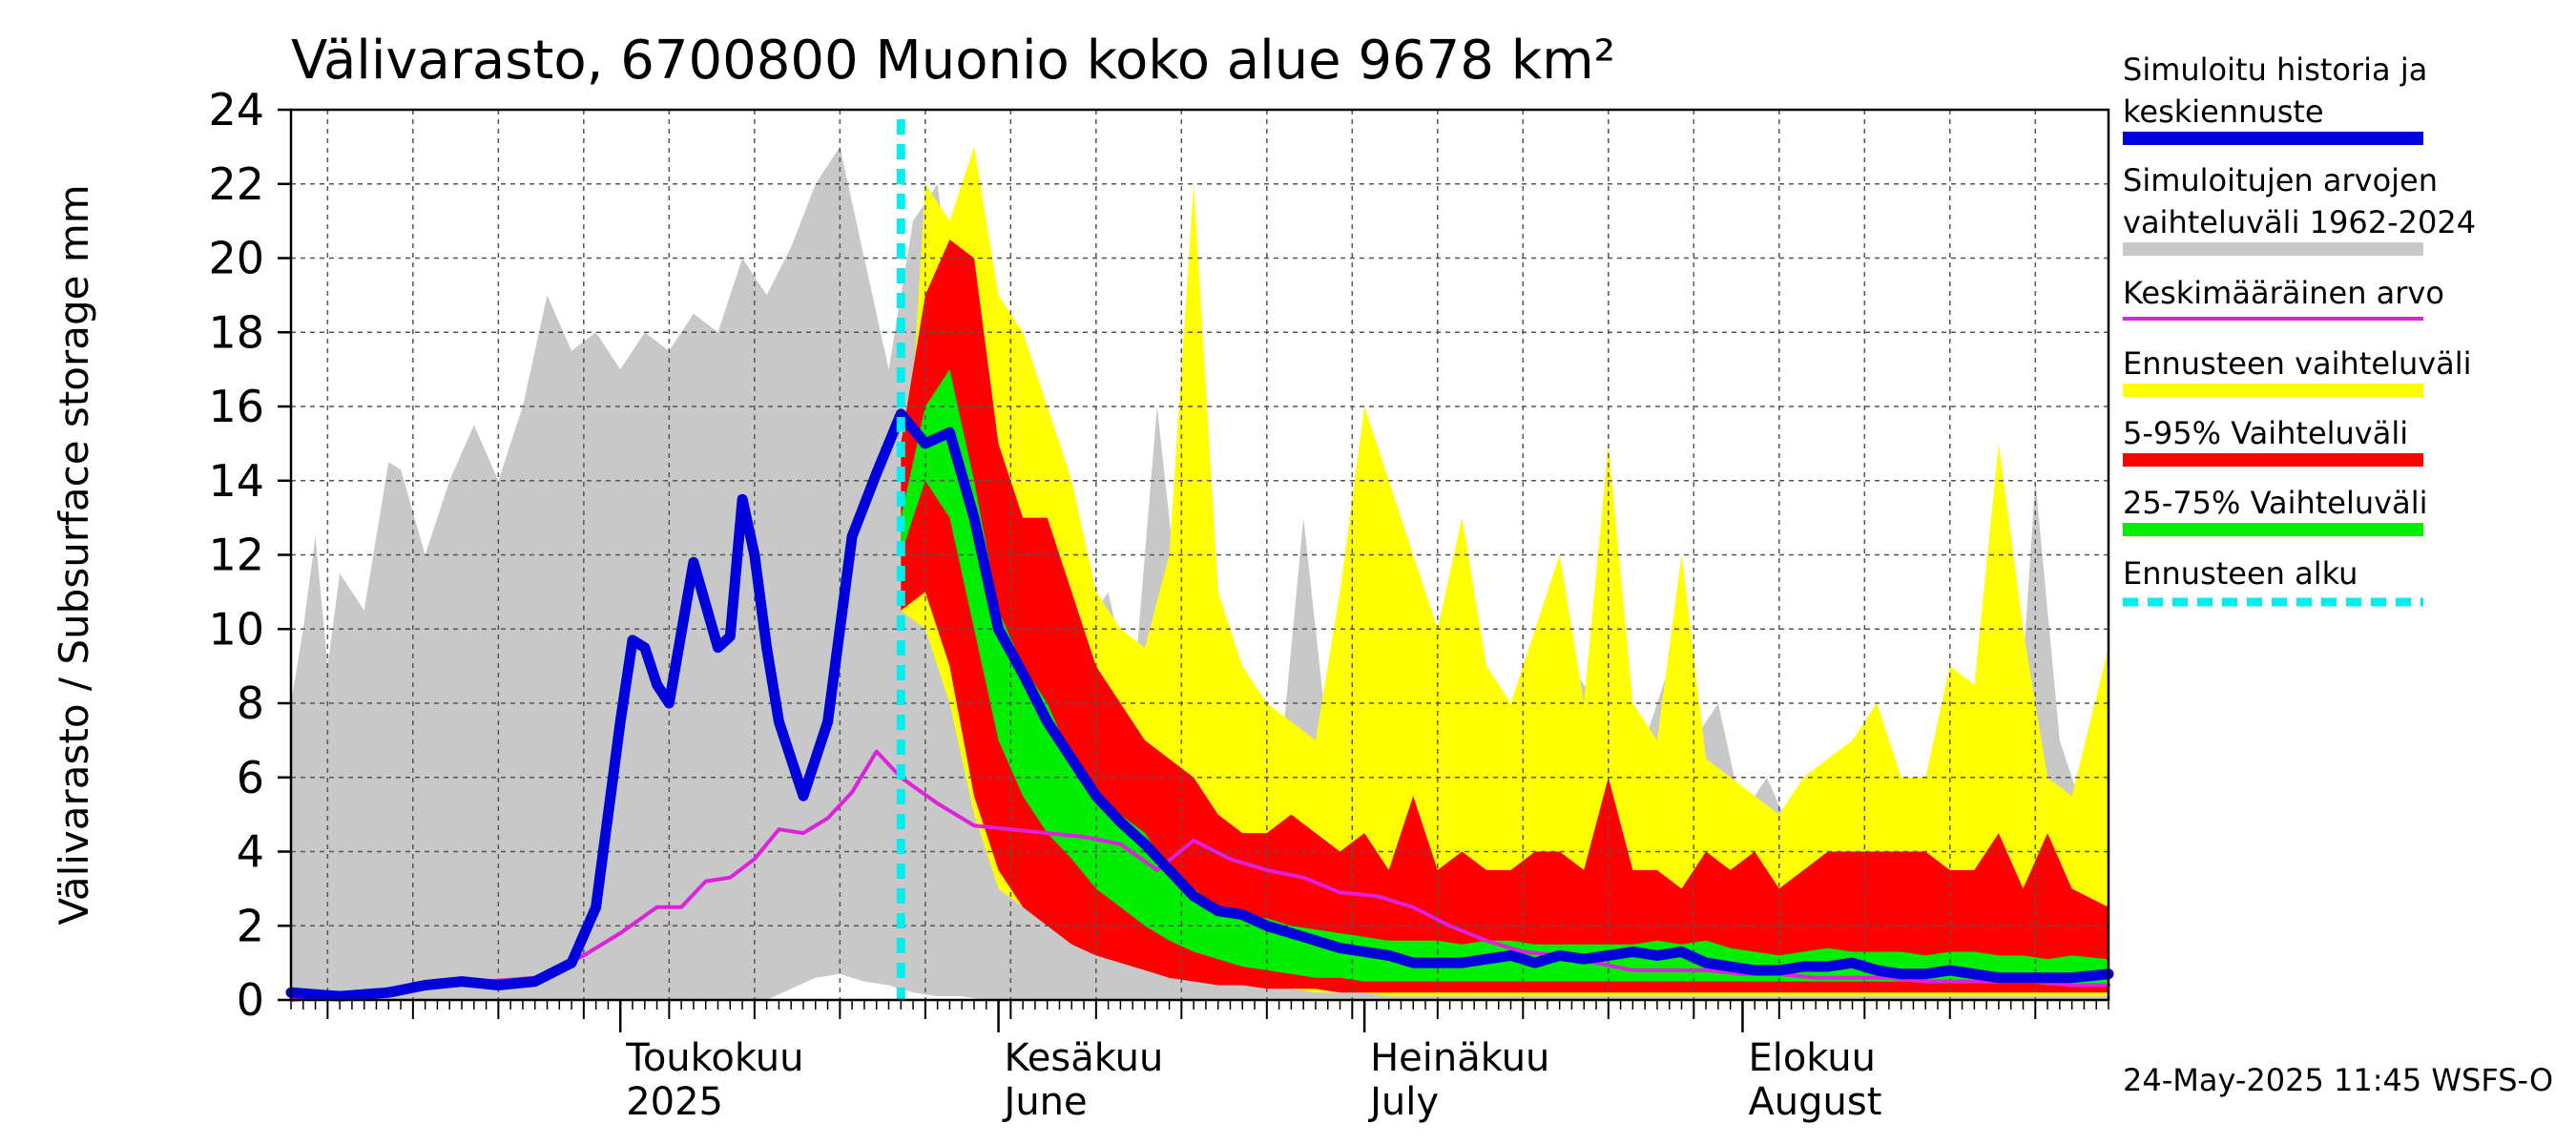 Image resolution: width=2576 pixels, height=1145 pixels. Describe the element at coordinates (2223, 112) in the screenshot. I see `legend-label-line2: keskiennuste` at that location.